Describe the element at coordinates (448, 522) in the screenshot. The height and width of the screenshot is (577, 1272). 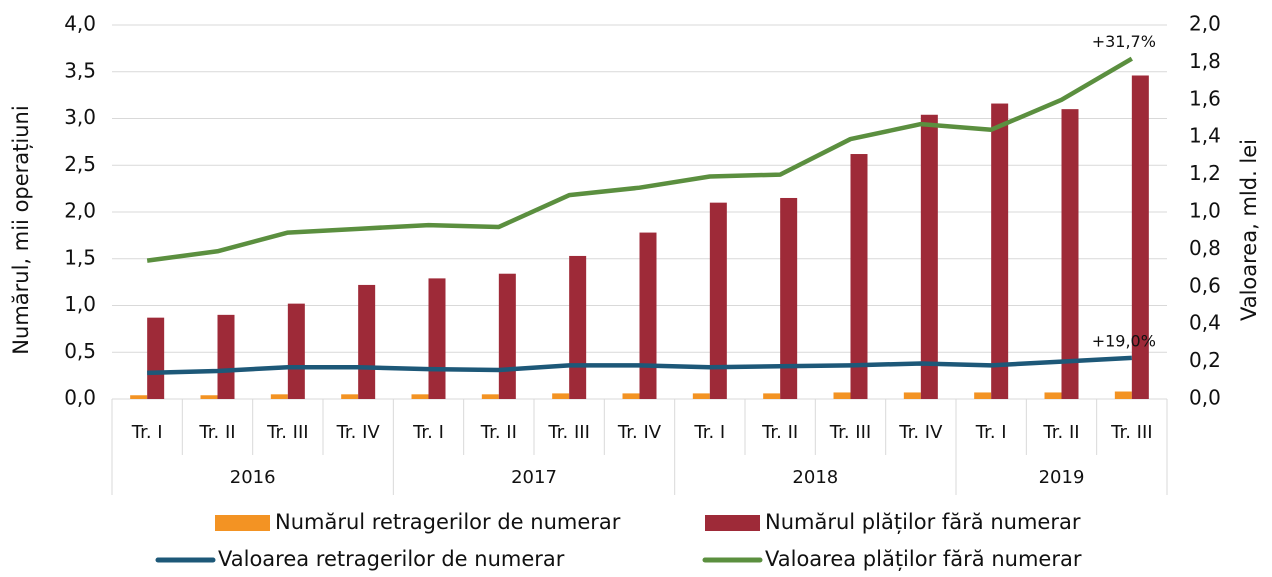
I see `legend-label: Numărul retragerilor de numerar` at that location.